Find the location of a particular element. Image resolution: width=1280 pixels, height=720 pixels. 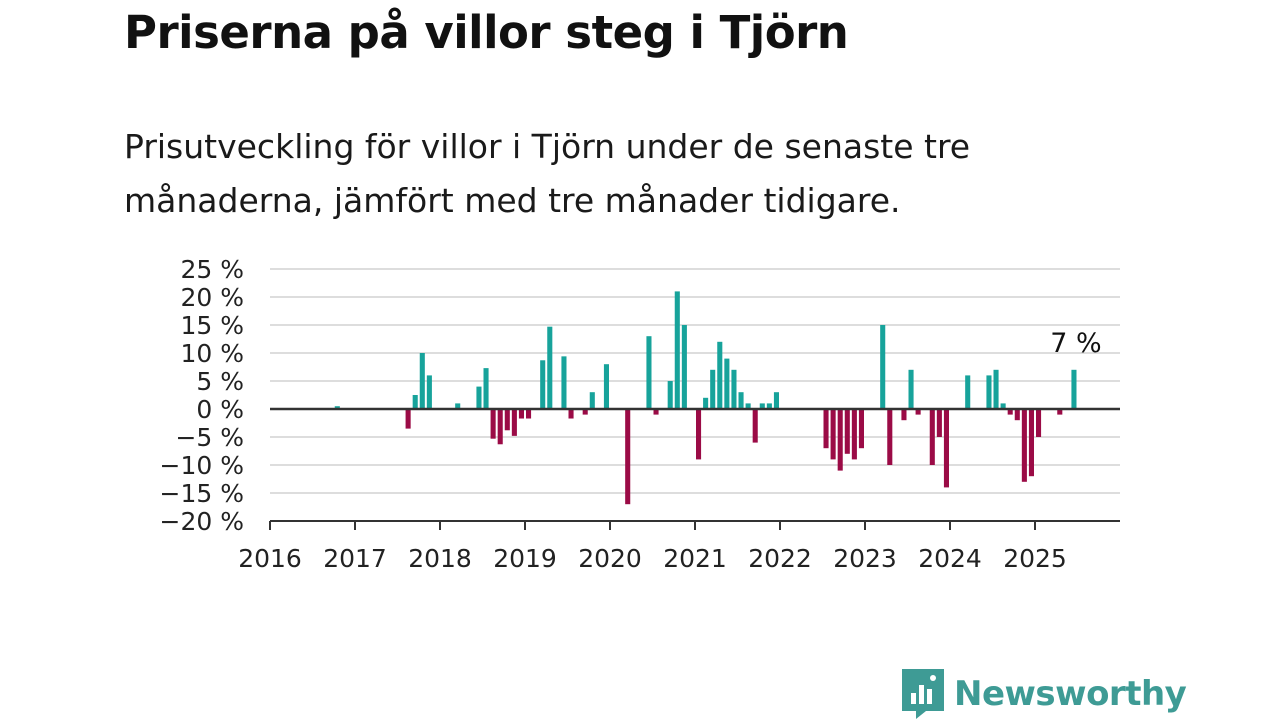

y-tick-label: −15 % is located at coordinates (202, 493).